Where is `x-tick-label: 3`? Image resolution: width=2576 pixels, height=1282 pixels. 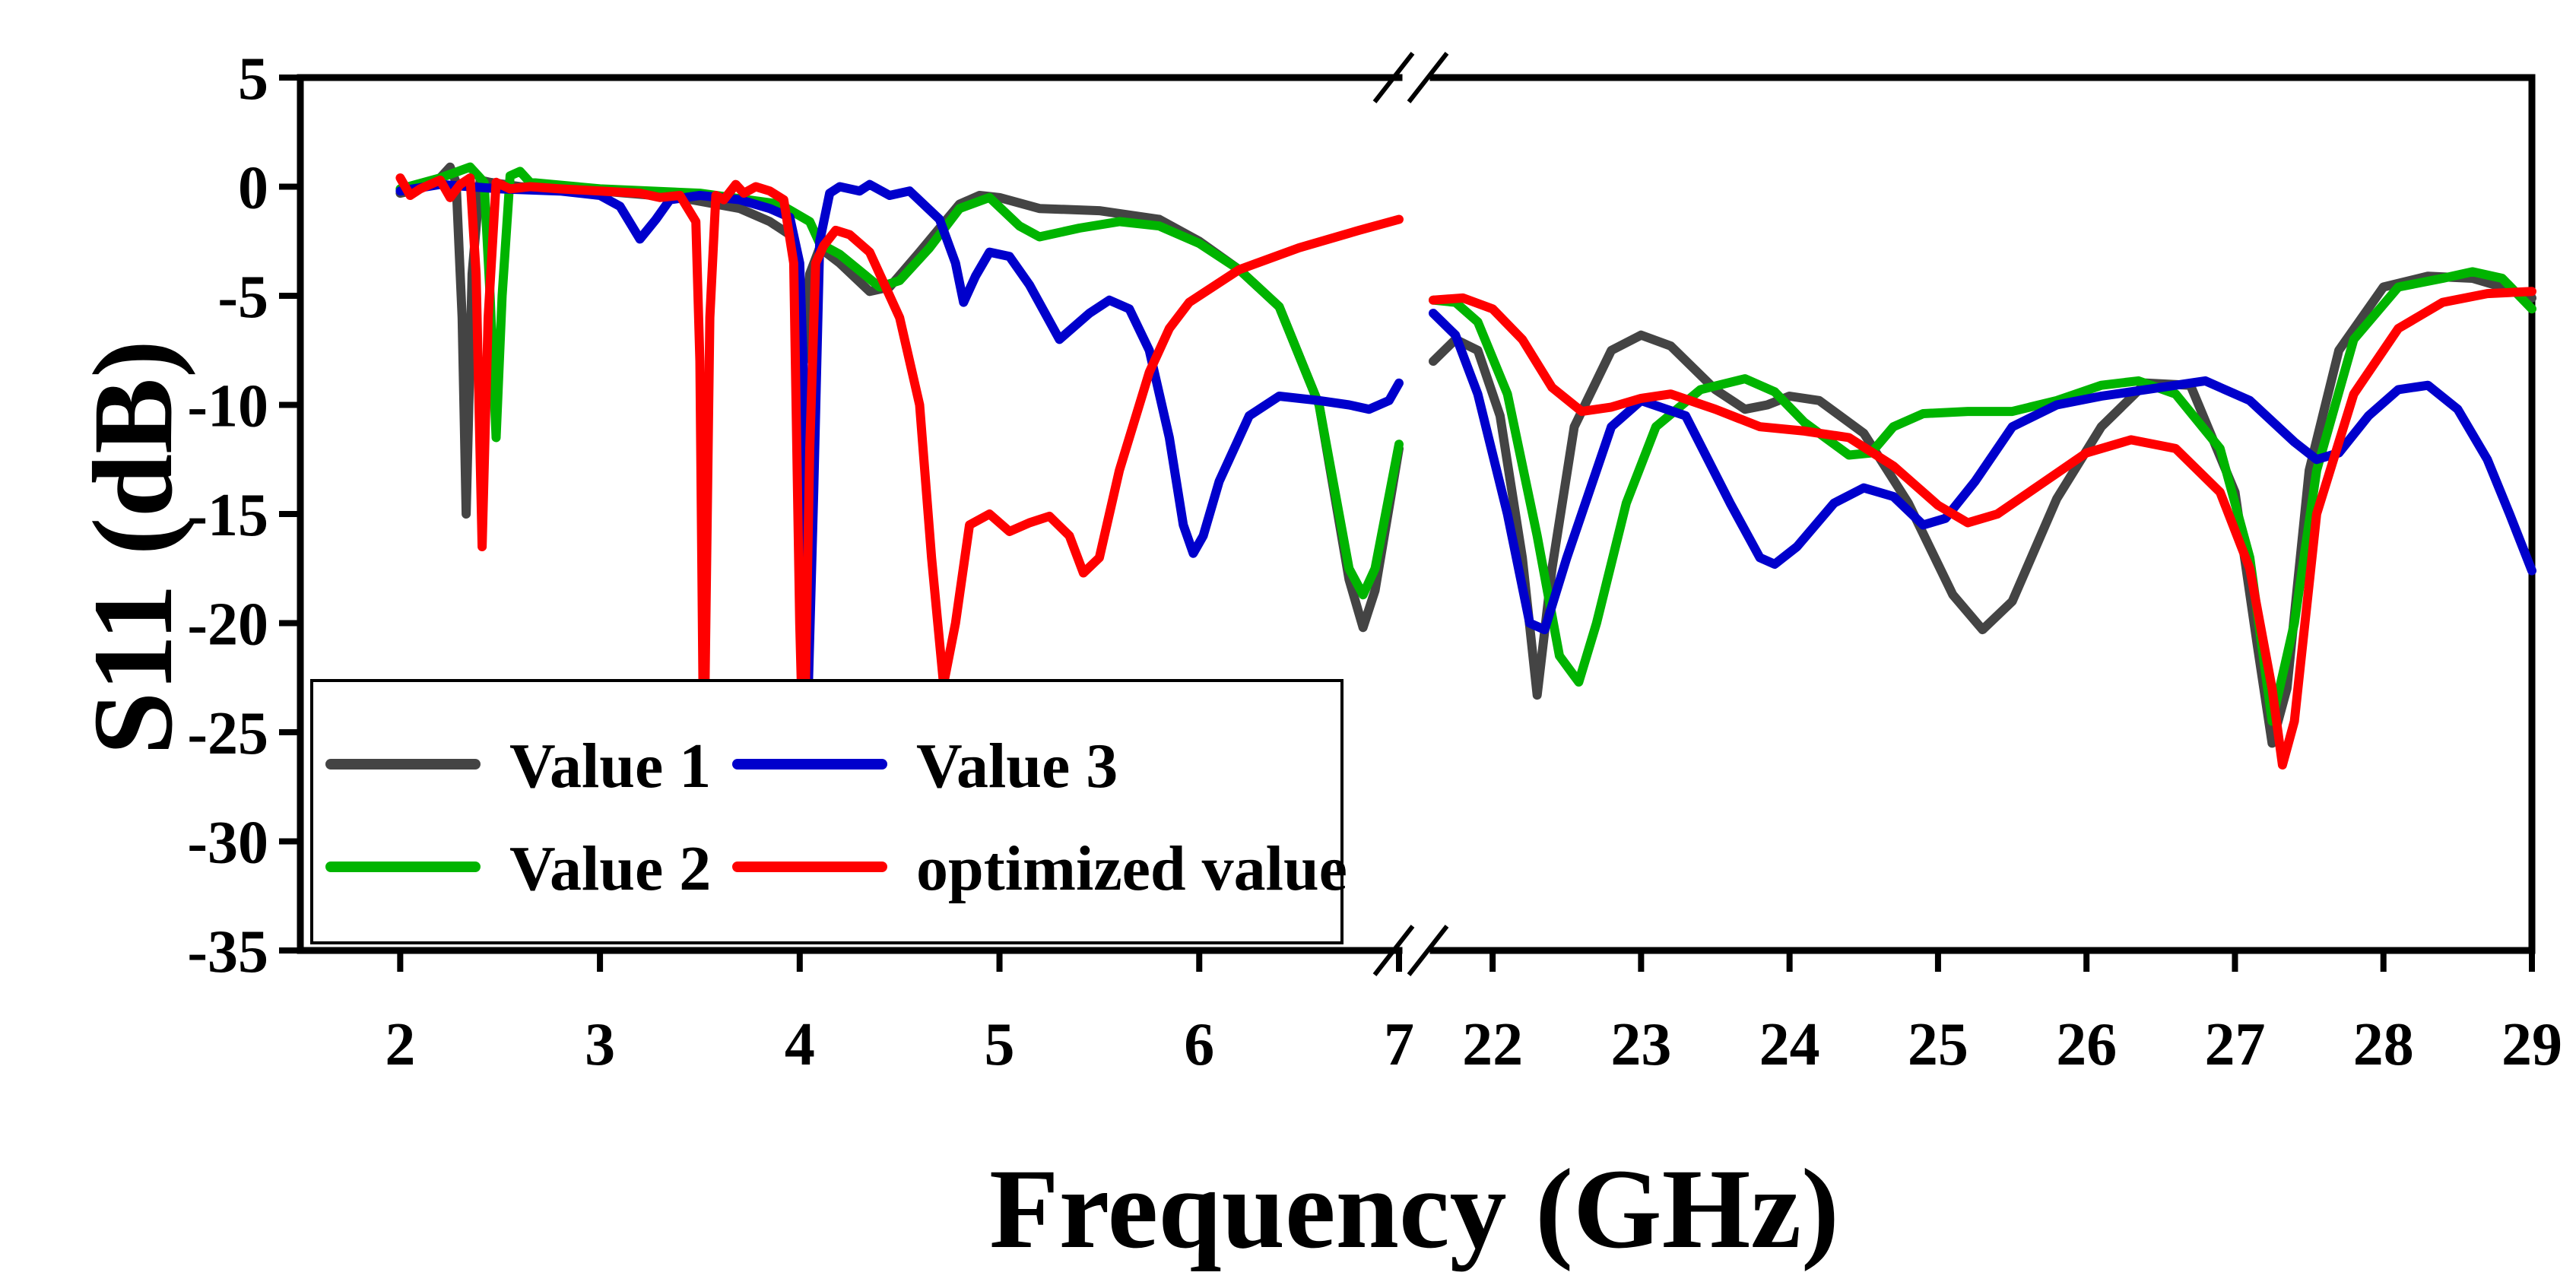 x-tick-label: 3 is located at coordinates (600, 1045).